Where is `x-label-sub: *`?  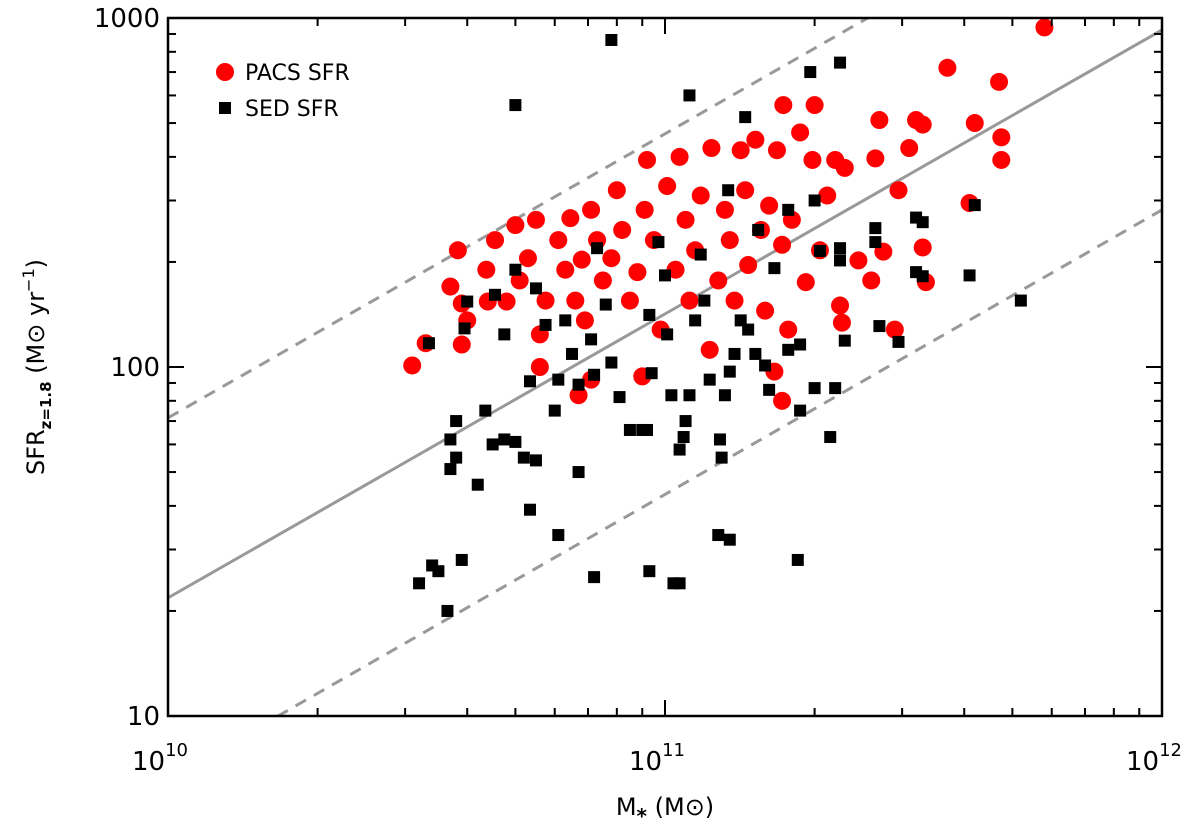
x-label-sub: * is located at coordinates (642, 816).